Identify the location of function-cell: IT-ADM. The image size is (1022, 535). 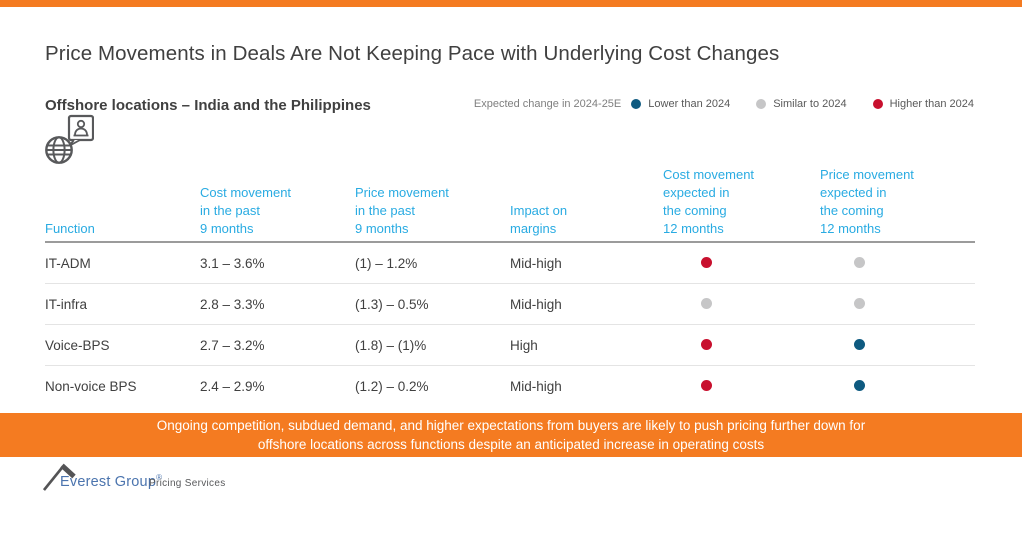
(68, 263).